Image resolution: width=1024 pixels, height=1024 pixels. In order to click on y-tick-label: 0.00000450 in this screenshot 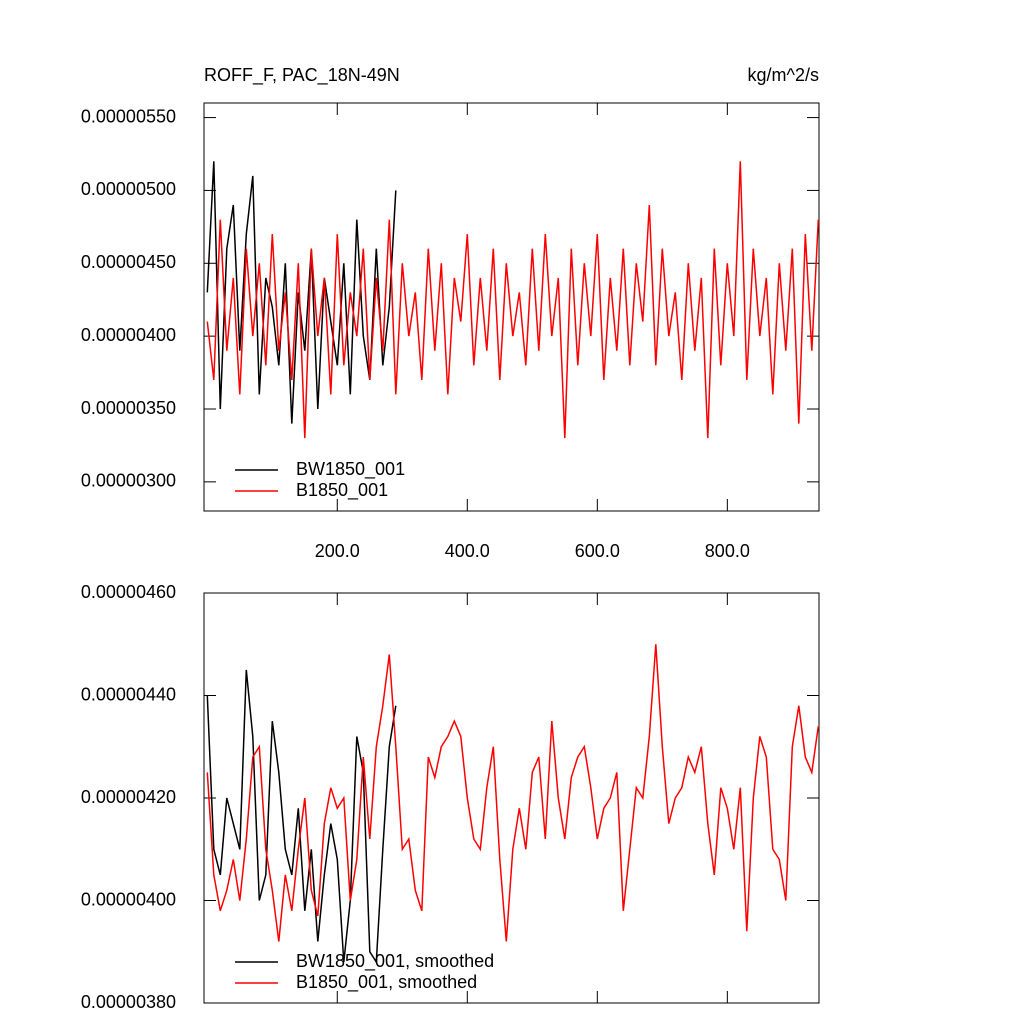, I will do `click(128, 262)`.